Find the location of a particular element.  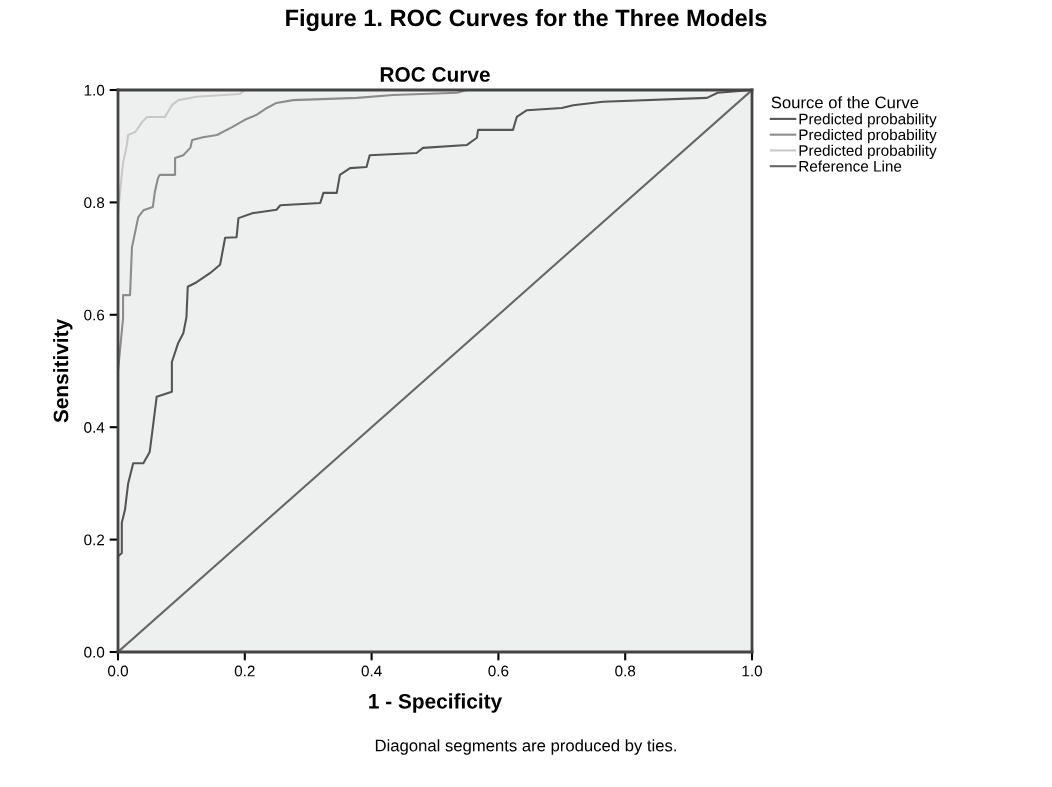

x-axis-title: 1 - Specificity is located at coordinates (436, 703).